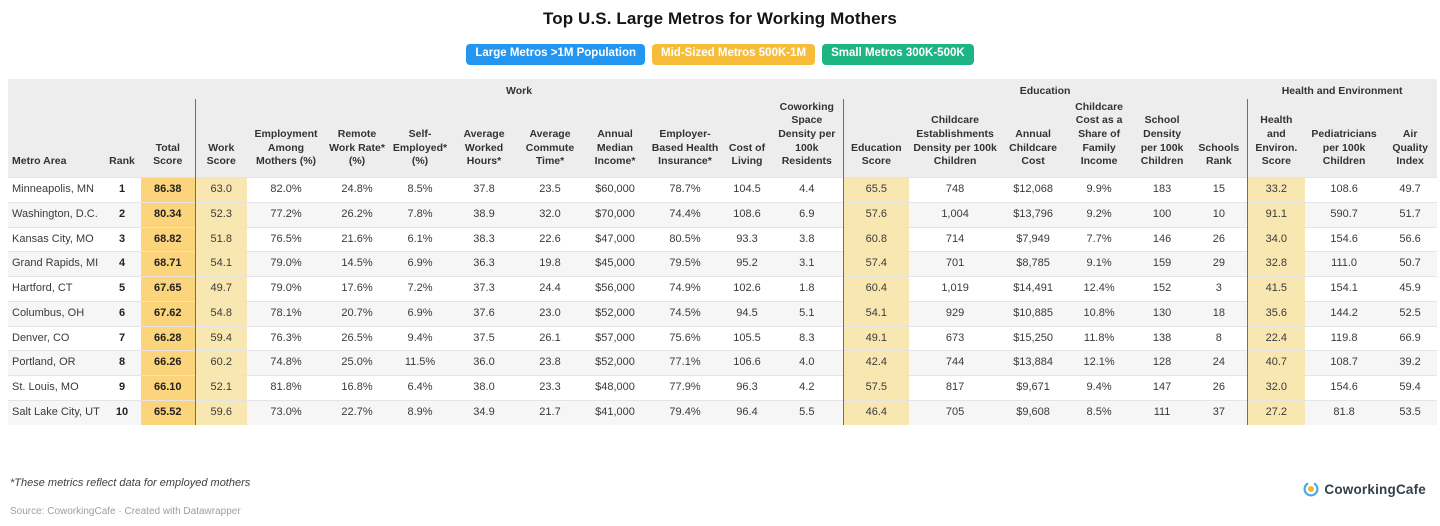 The width and height of the screenshot is (1440, 526). What do you see at coordinates (1099, 238) in the screenshot?
I see `table-cell: 7.7%` at bounding box center [1099, 238].